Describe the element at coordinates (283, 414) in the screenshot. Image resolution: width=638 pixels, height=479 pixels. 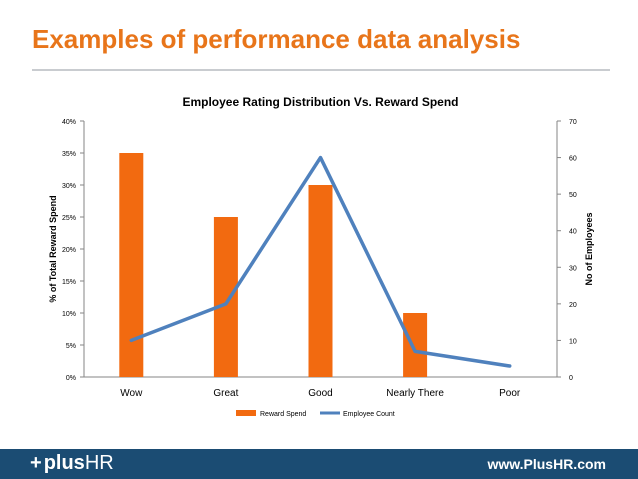
I see `legend-reward-spend-label: Reward Spend` at that location.